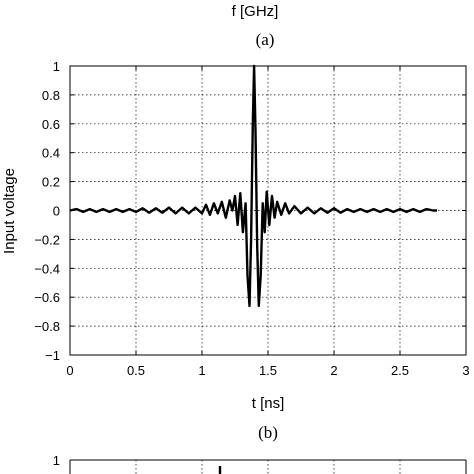 This screenshot has width=474, height=474. Describe the element at coordinates (136, 370) in the screenshot. I see `x-tick-label: 0.5` at that location.